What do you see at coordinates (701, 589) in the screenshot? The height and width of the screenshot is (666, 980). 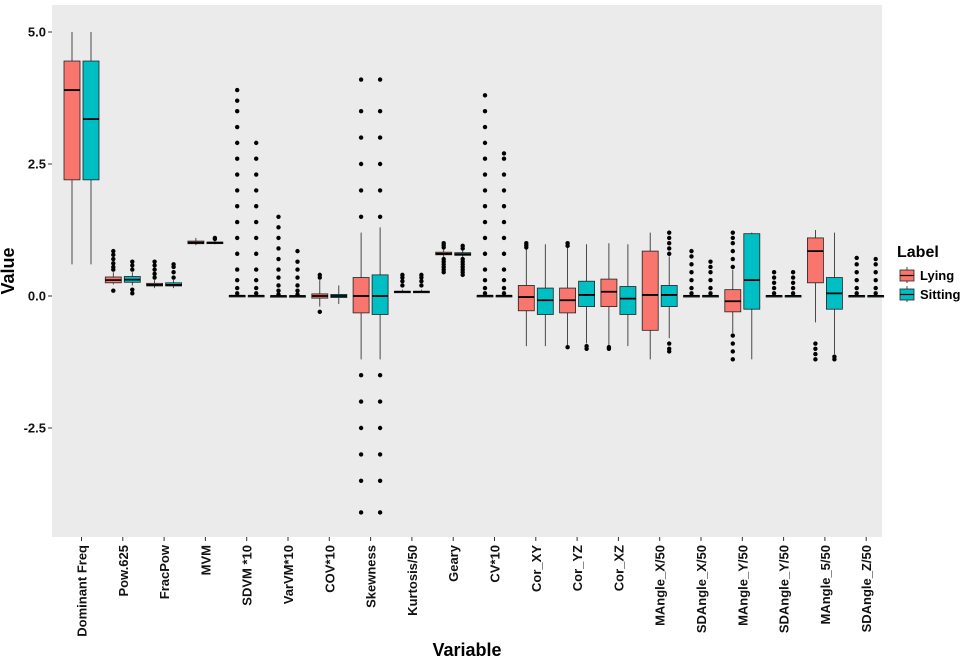 I see `x-tick-label: SDAngle_X/50` at bounding box center [701, 589].